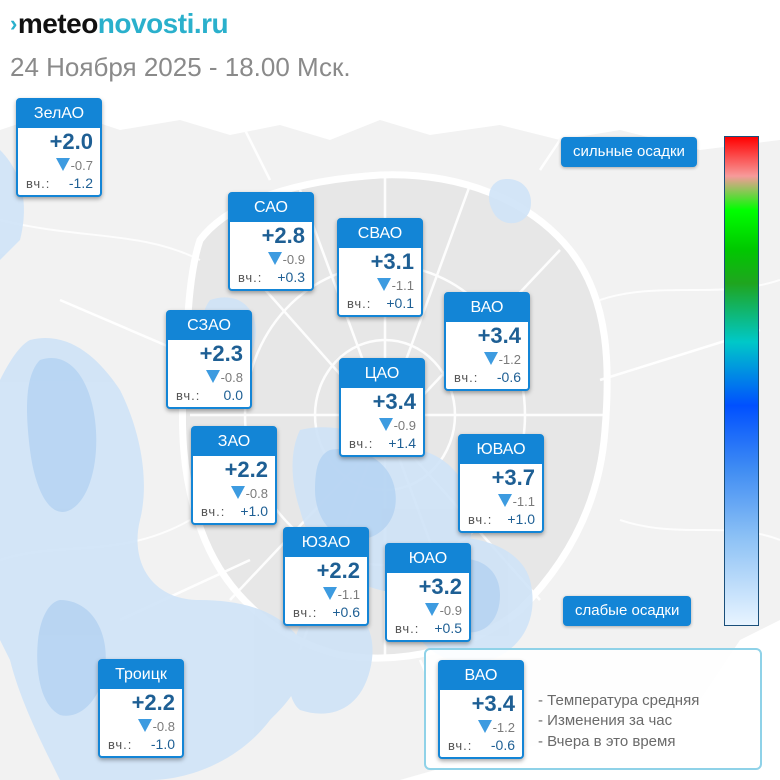  What do you see at coordinates (440, 586) in the screenshot?
I see `district-temperature: +3.2` at bounding box center [440, 586].